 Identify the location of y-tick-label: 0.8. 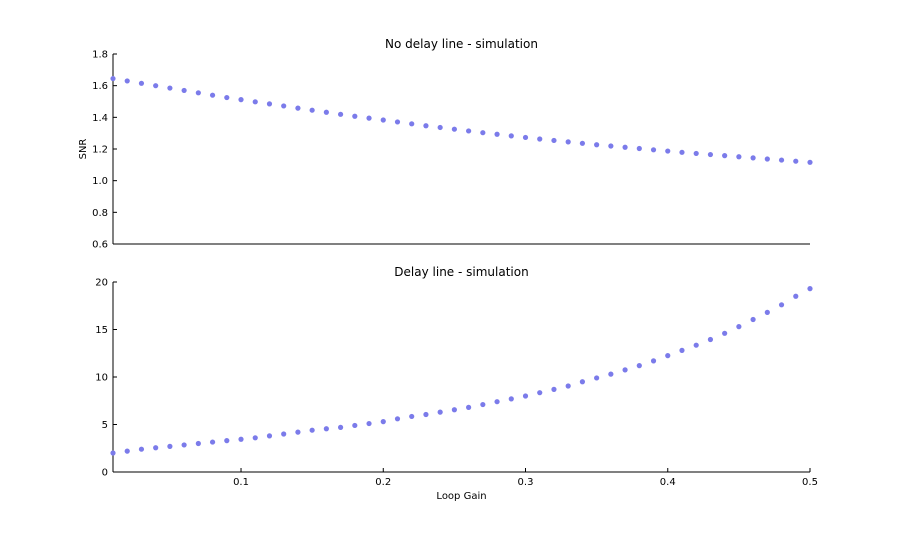
(100, 213).